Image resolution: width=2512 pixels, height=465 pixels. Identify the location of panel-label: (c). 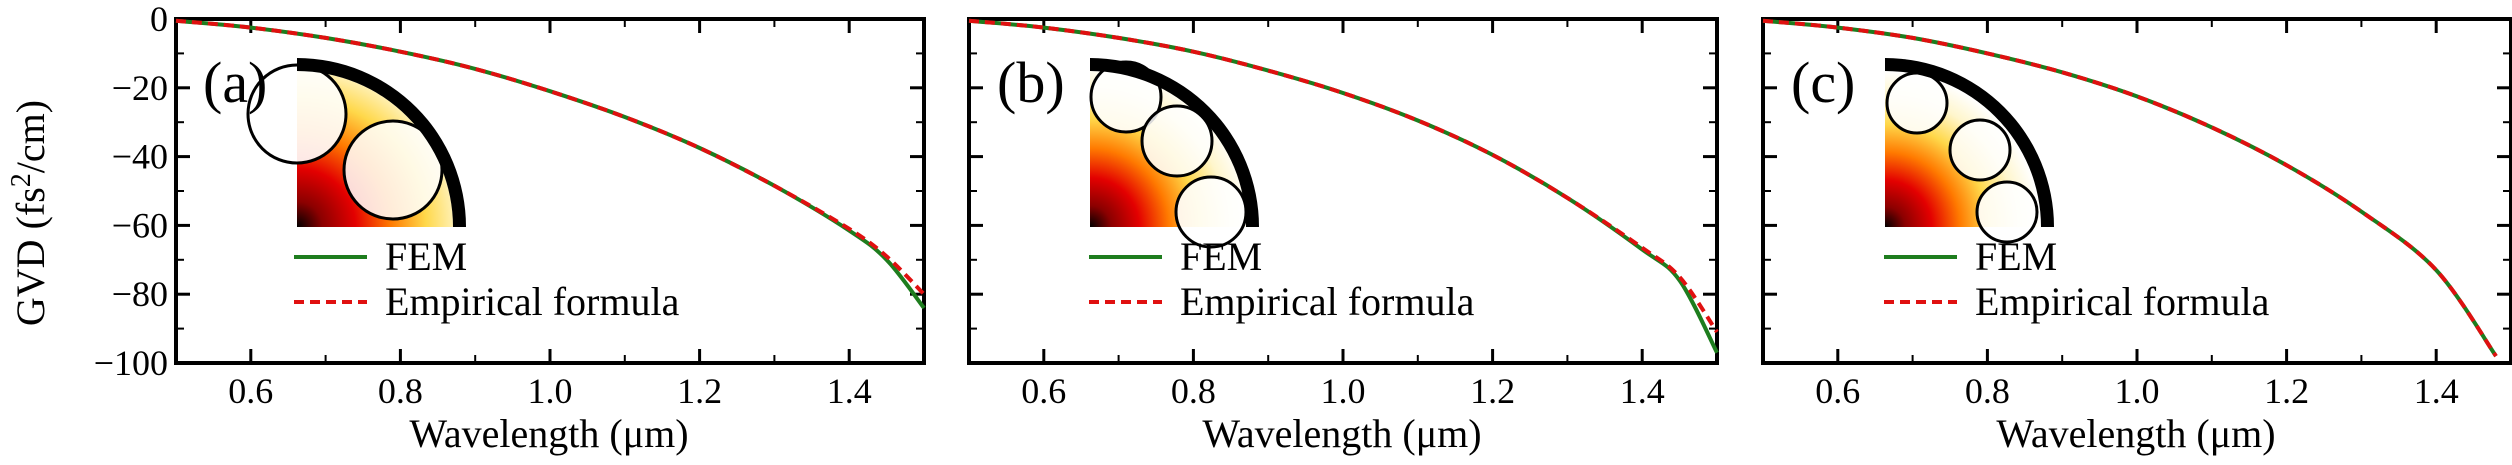
(1823, 82).